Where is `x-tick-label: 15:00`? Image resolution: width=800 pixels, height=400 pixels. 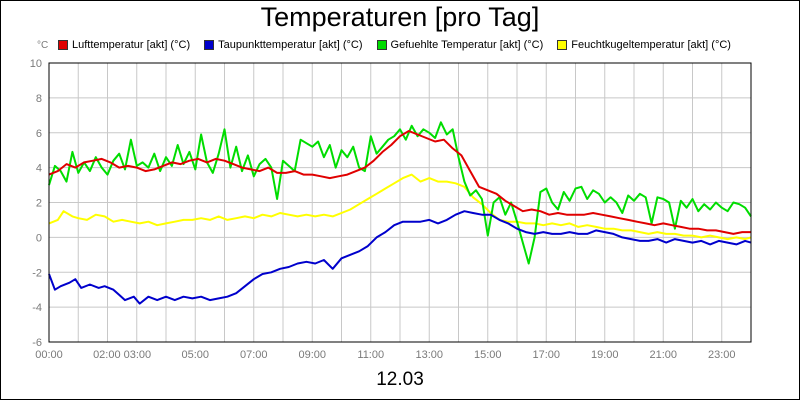
x-tick-label: 15:00 is located at coordinates (488, 355).